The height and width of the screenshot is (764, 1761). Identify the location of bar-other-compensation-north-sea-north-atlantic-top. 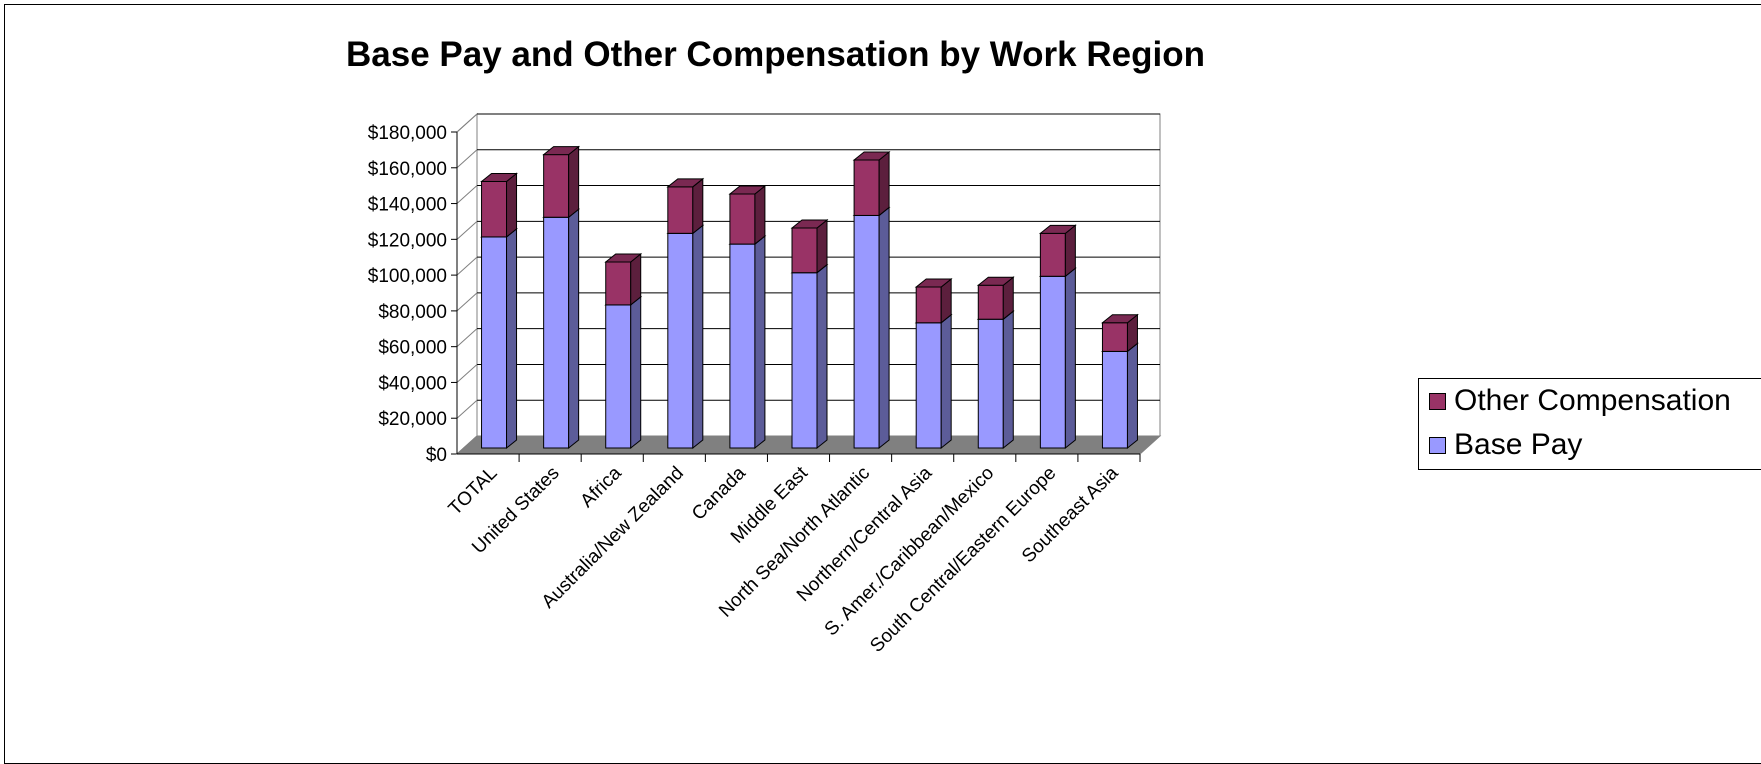
(871, 156).